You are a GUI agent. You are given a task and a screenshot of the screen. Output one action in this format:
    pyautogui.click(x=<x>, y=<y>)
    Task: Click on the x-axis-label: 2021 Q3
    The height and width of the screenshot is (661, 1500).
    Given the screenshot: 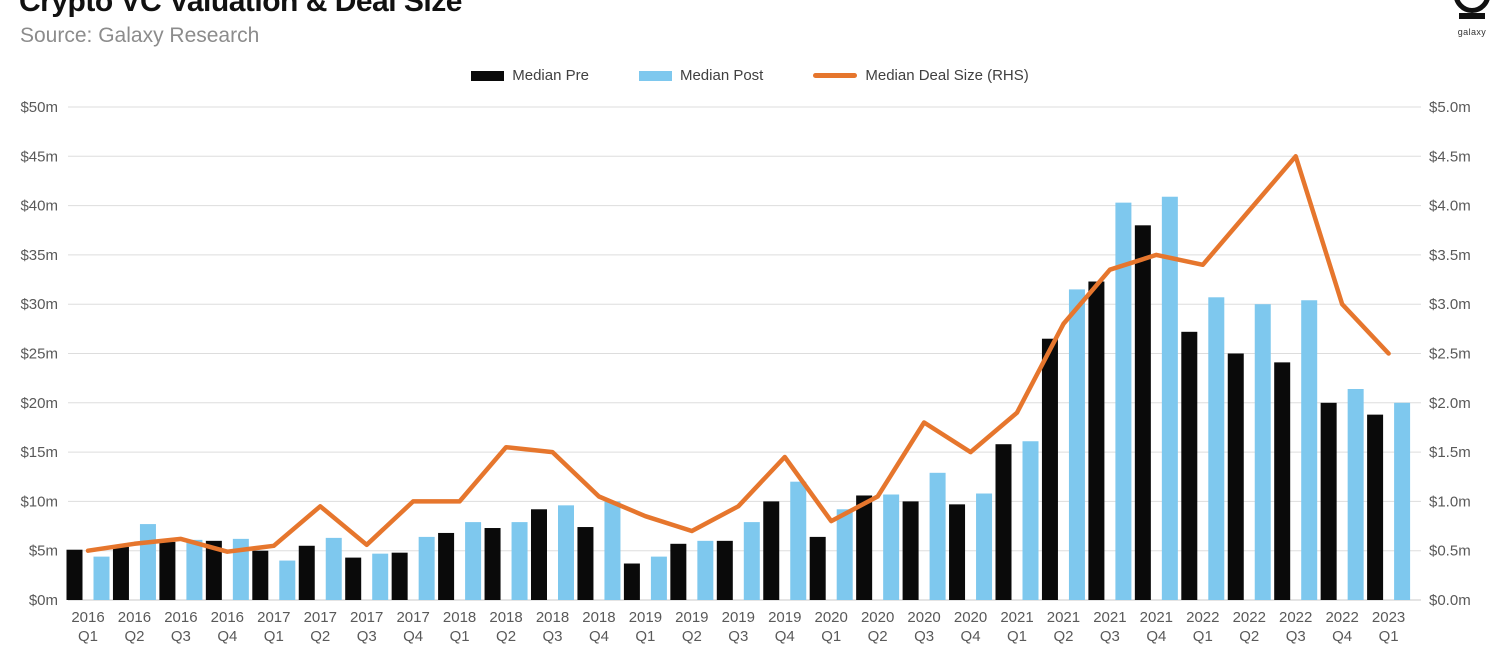 What is the action you would take?
    pyautogui.click(x=1109, y=627)
    